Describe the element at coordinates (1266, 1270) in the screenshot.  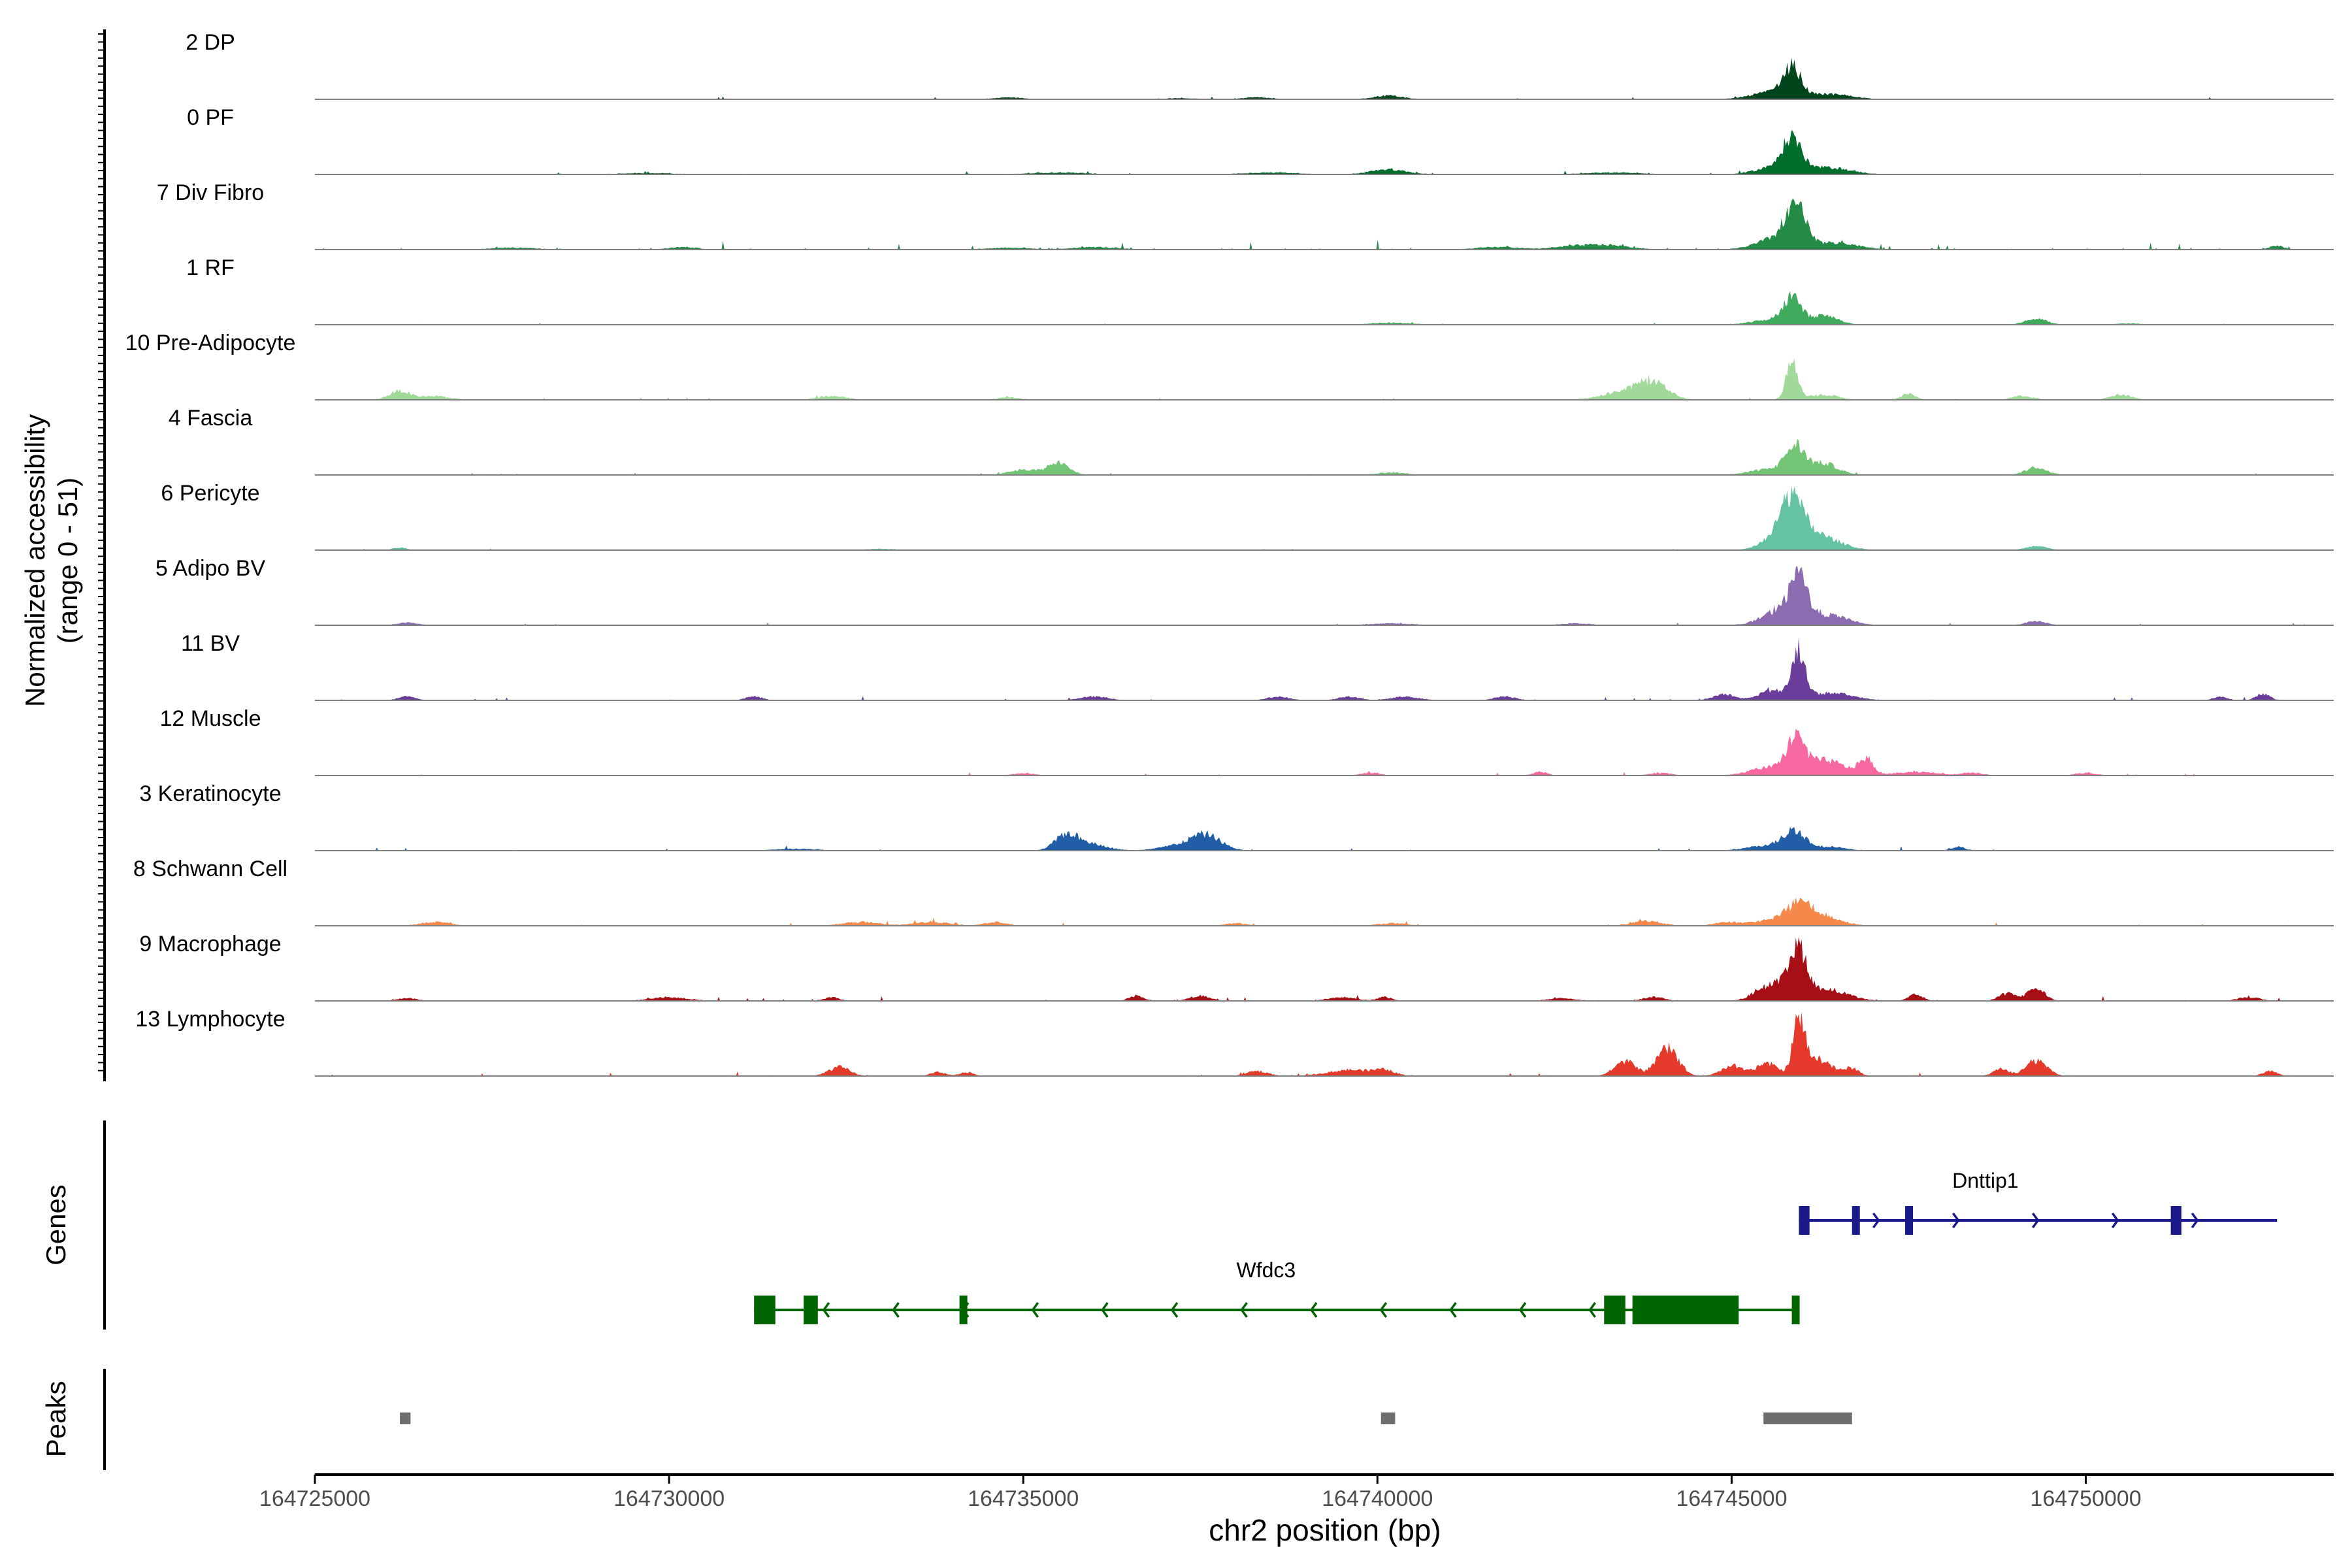
I see `gene-label: Wfdc3` at that location.